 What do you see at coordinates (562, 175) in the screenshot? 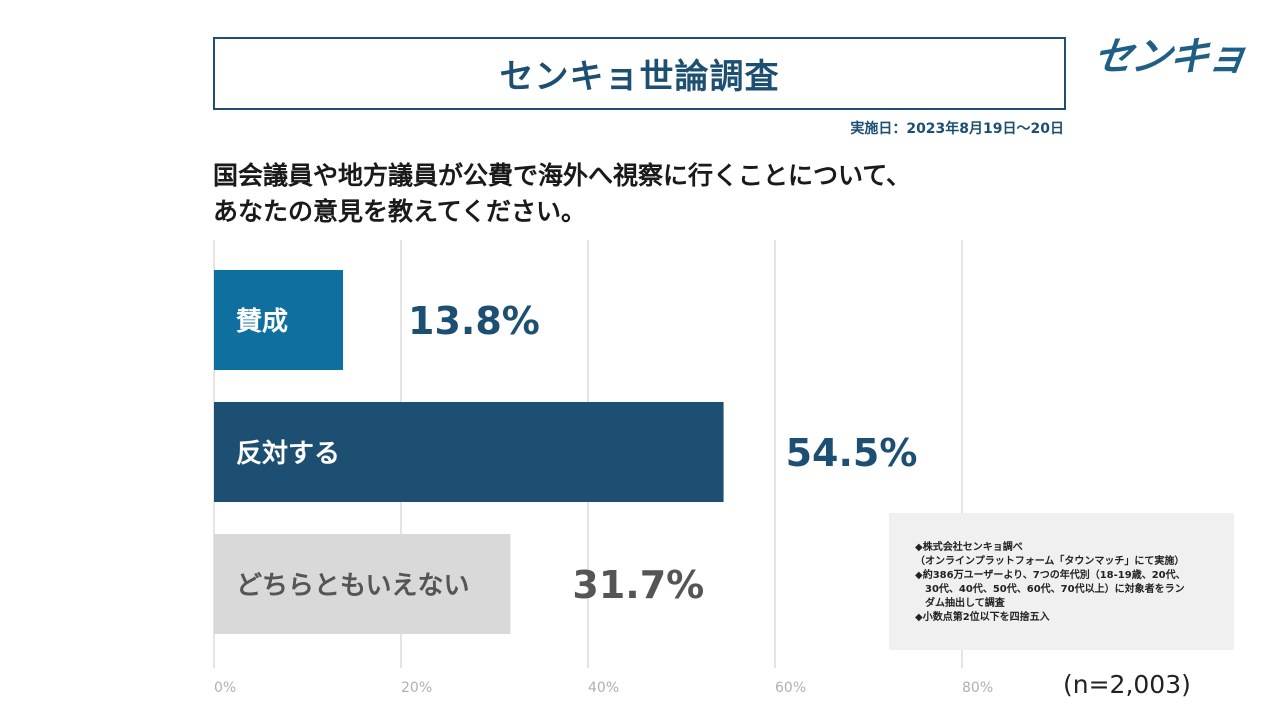
I see `question-line-1: 国会議員や地方議員が公費で海外へ視察に行くことについて、` at bounding box center [562, 175].